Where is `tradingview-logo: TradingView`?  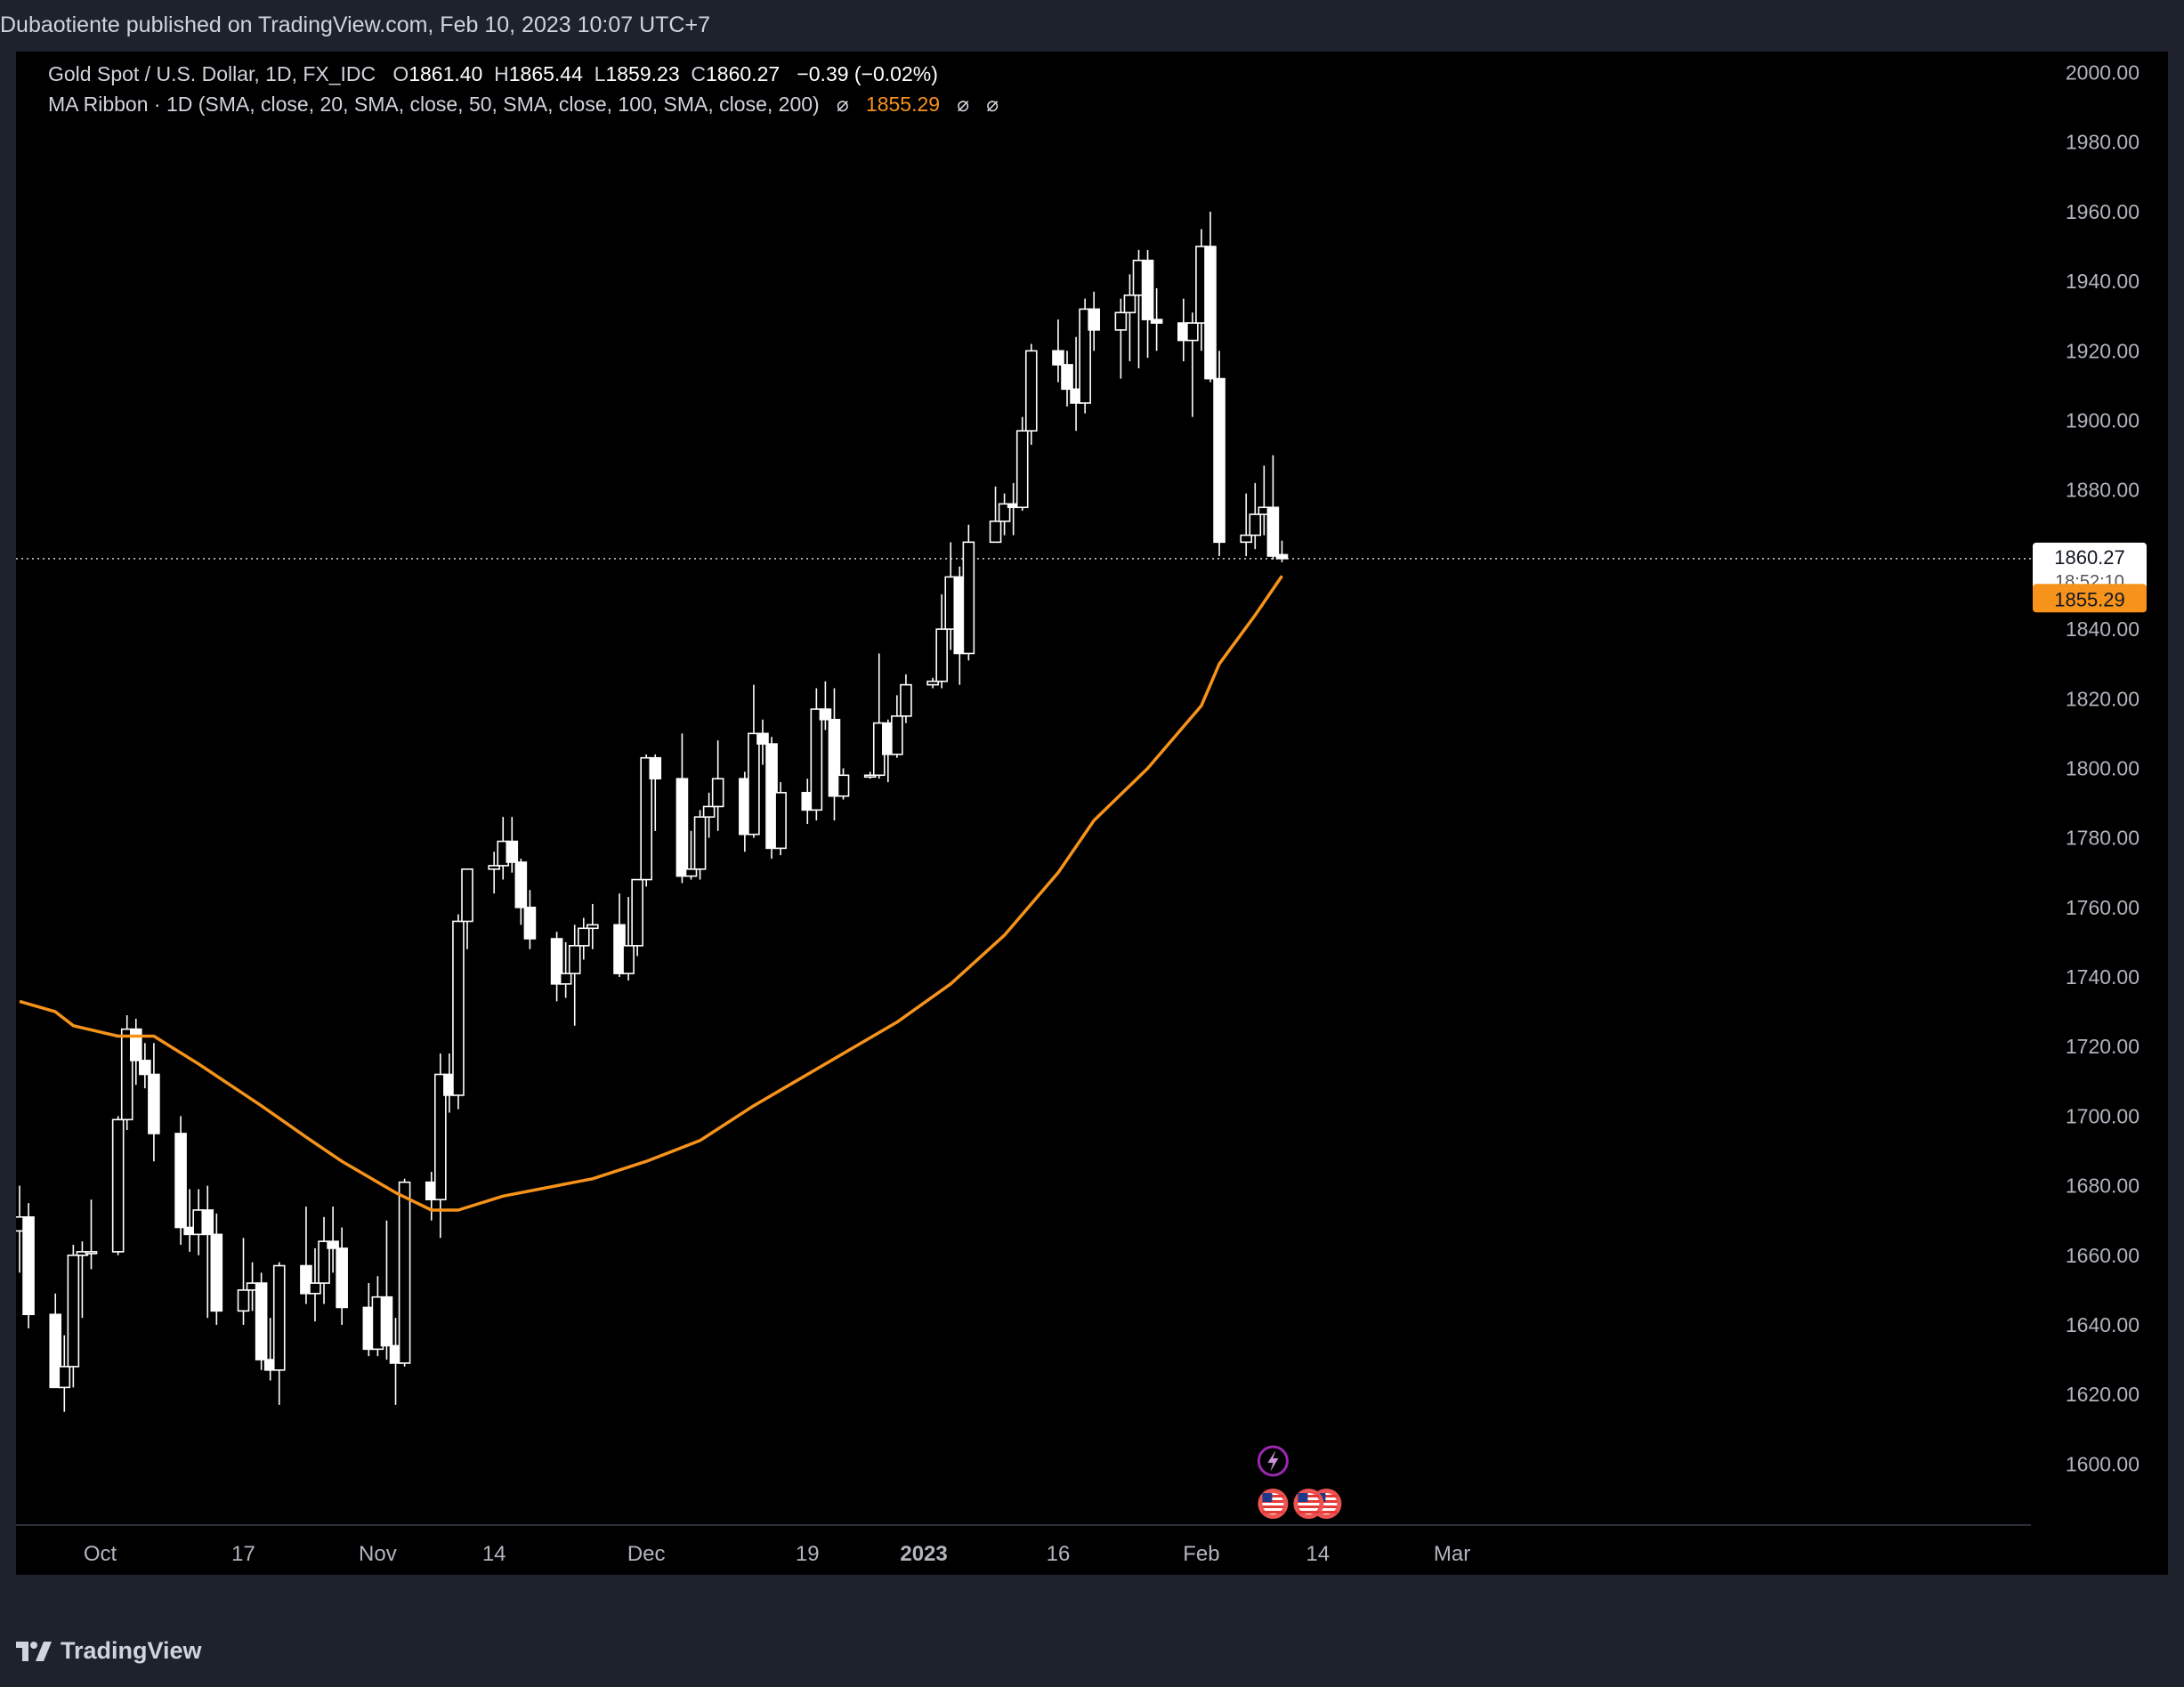
tradingview-logo: TradingView is located at coordinates (109, 1651).